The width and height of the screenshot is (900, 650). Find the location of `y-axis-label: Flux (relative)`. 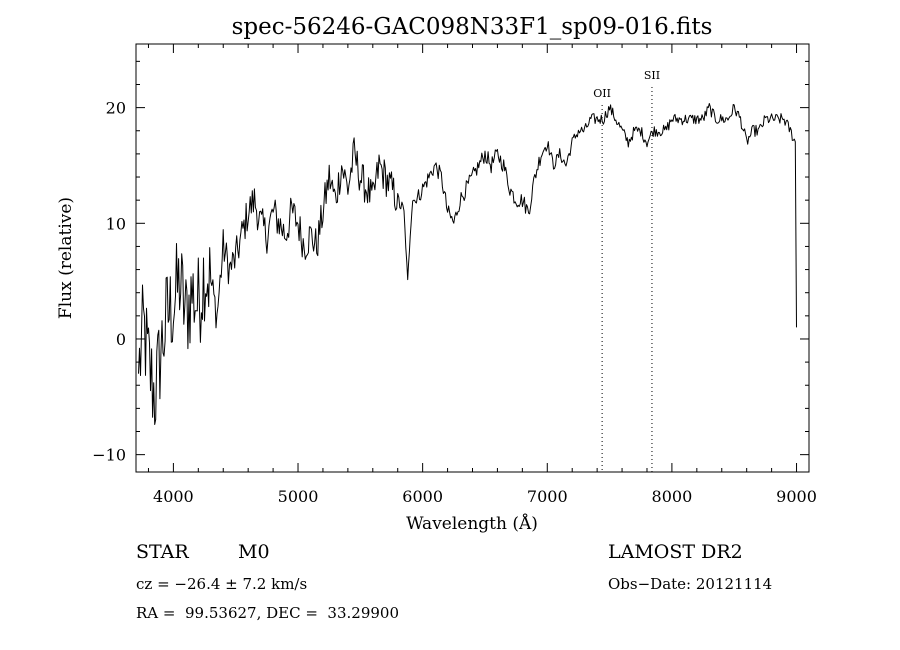

y-axis-label: Flux (relative) is located at coordinates (66, 258).